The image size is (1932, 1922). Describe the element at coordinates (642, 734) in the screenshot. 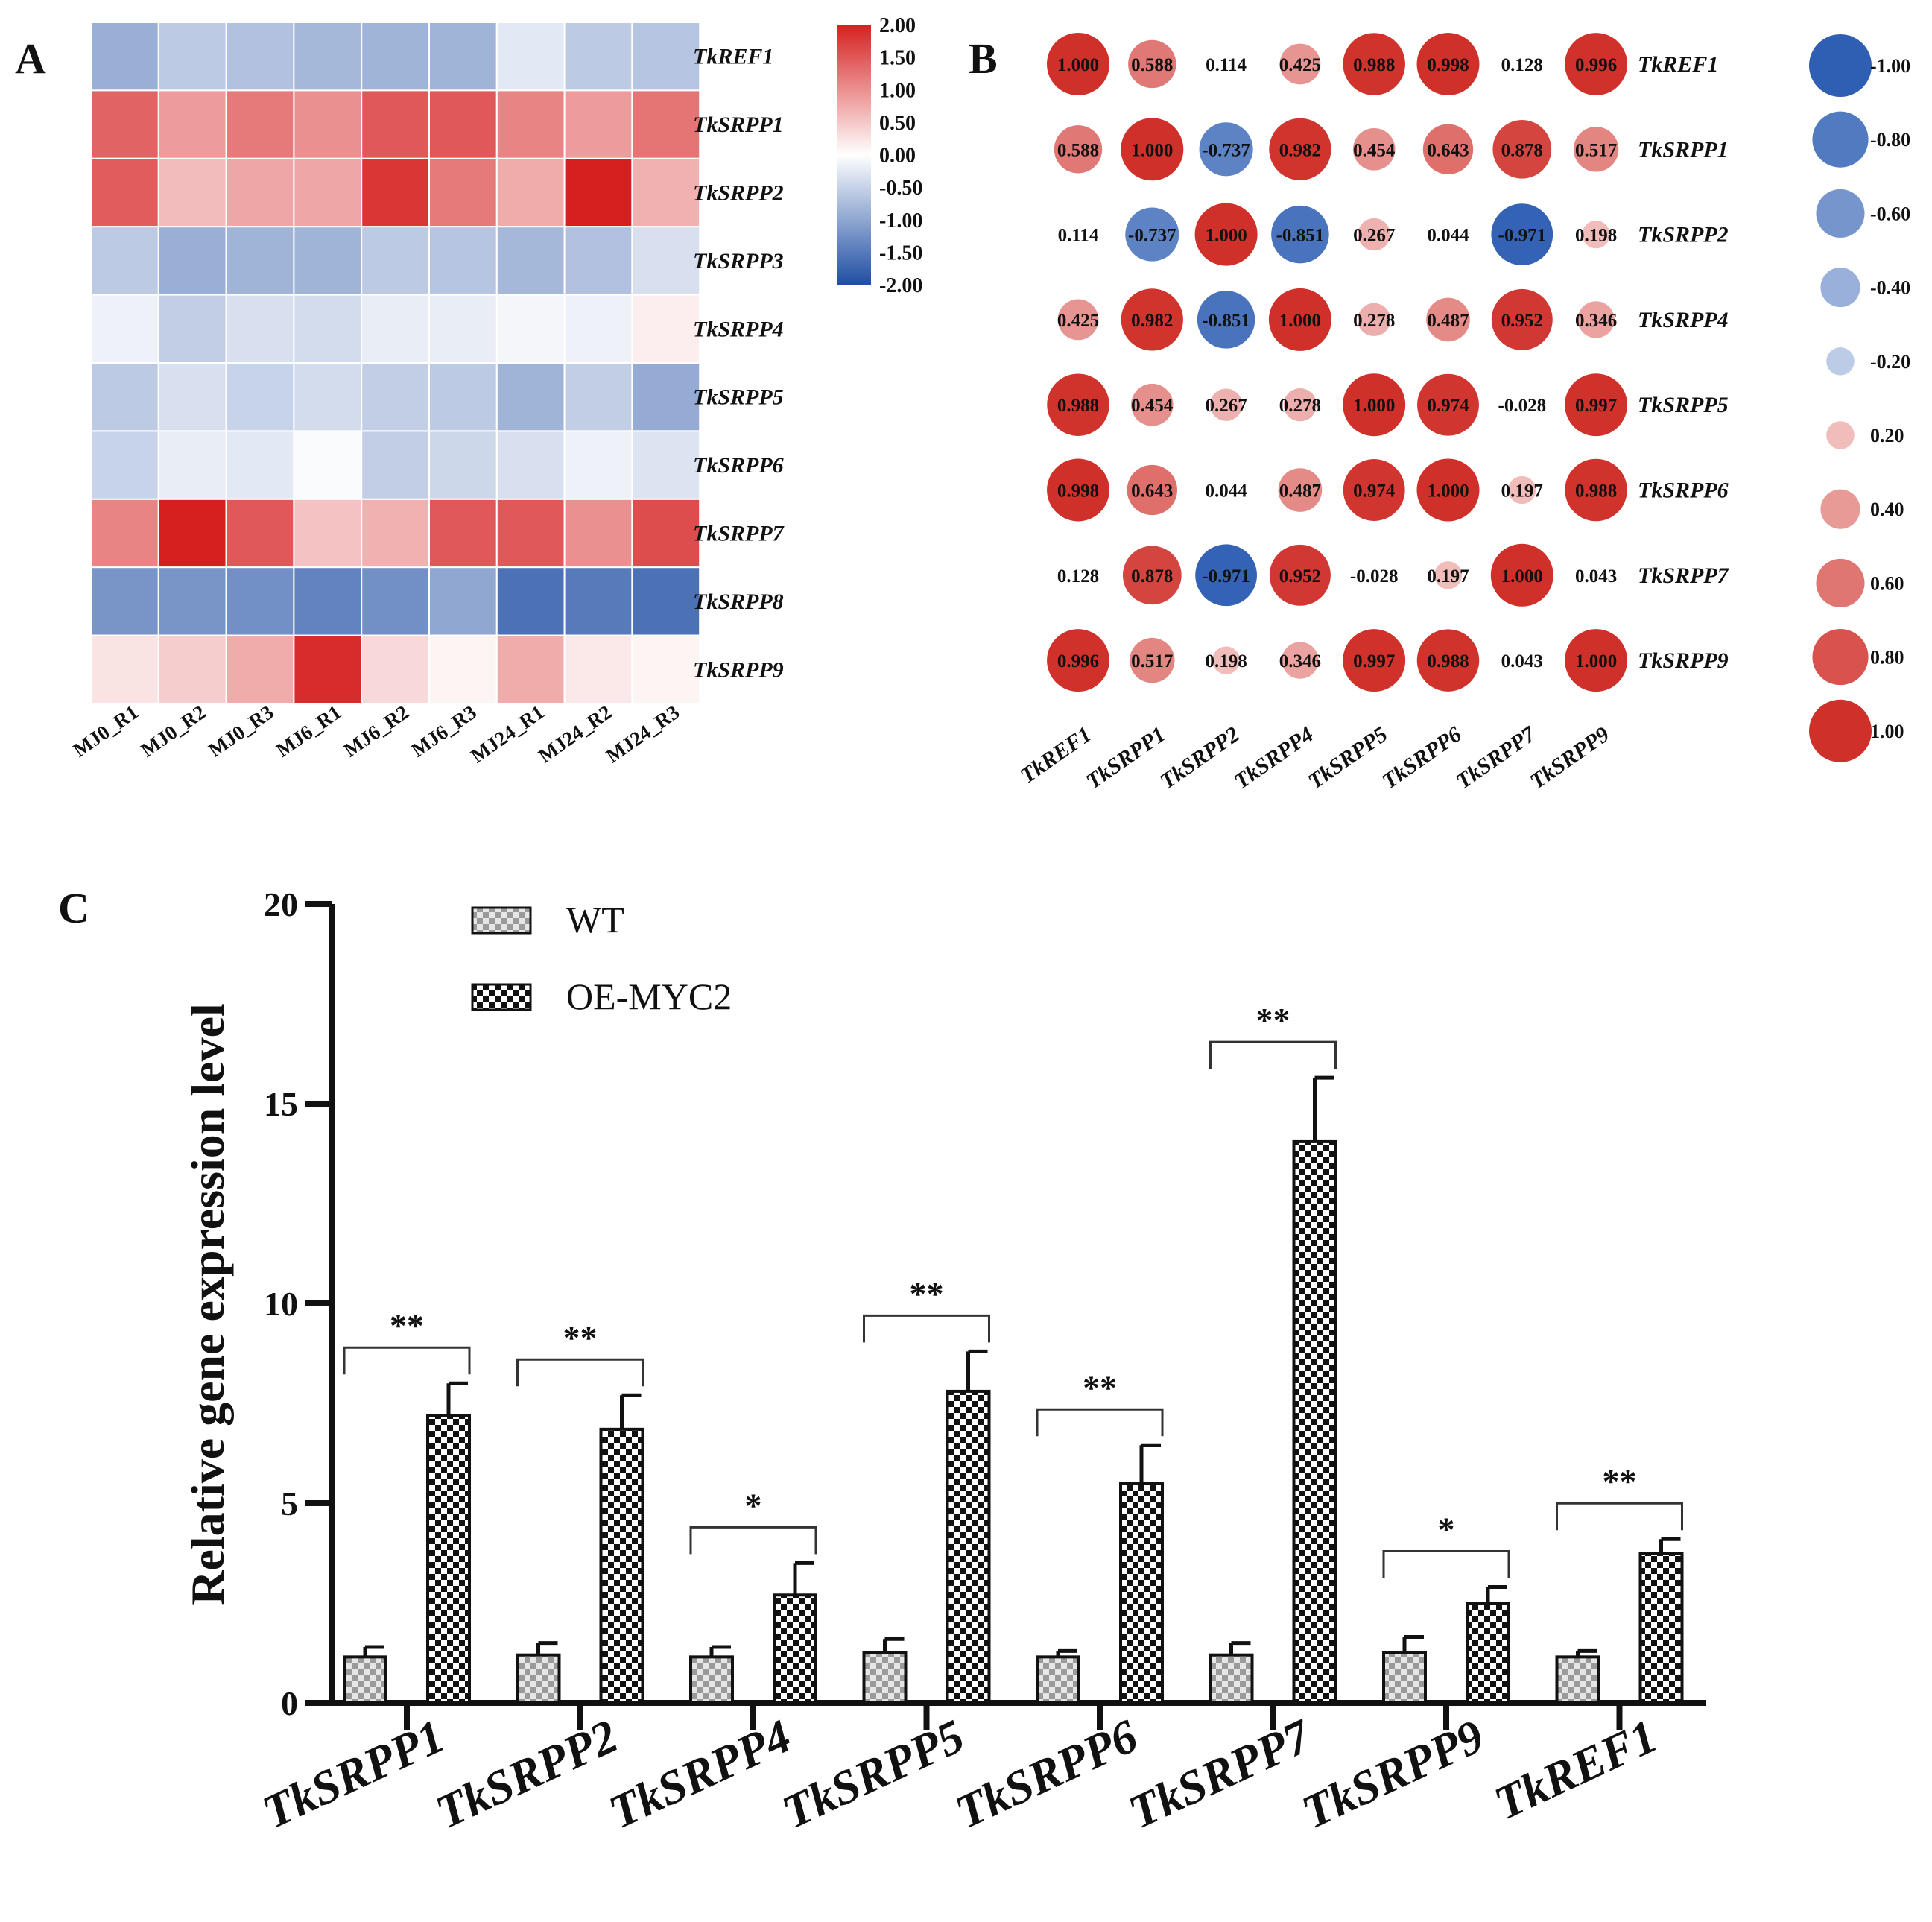

I see `heatmap-column-label: MJ24_R3` at that location.